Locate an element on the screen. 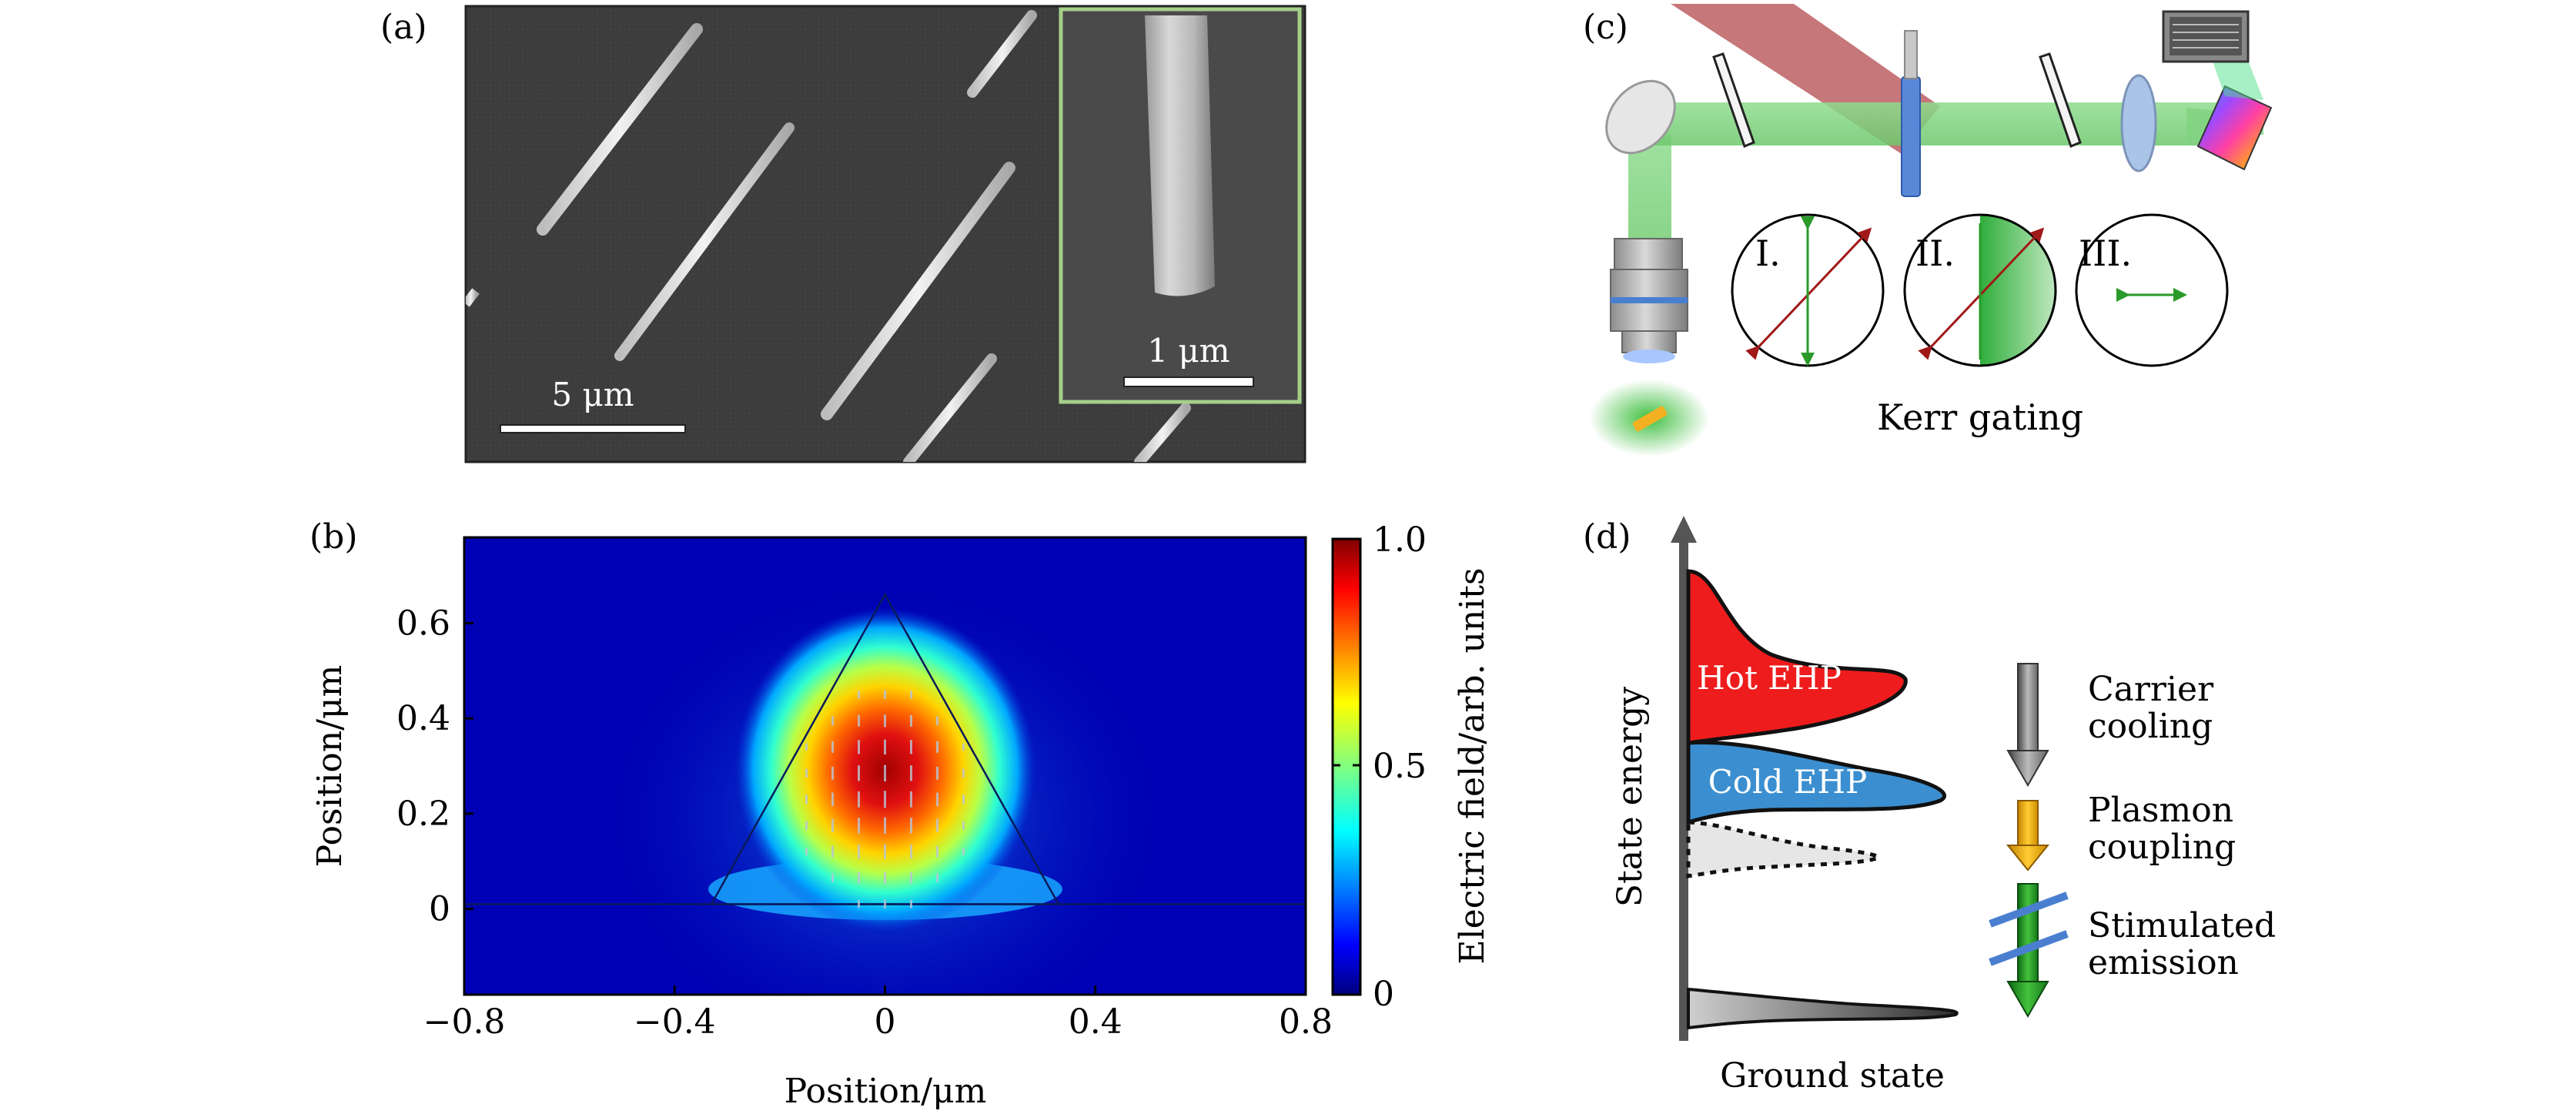  y-tick-label: 0 is located at coordinates (440, 909).